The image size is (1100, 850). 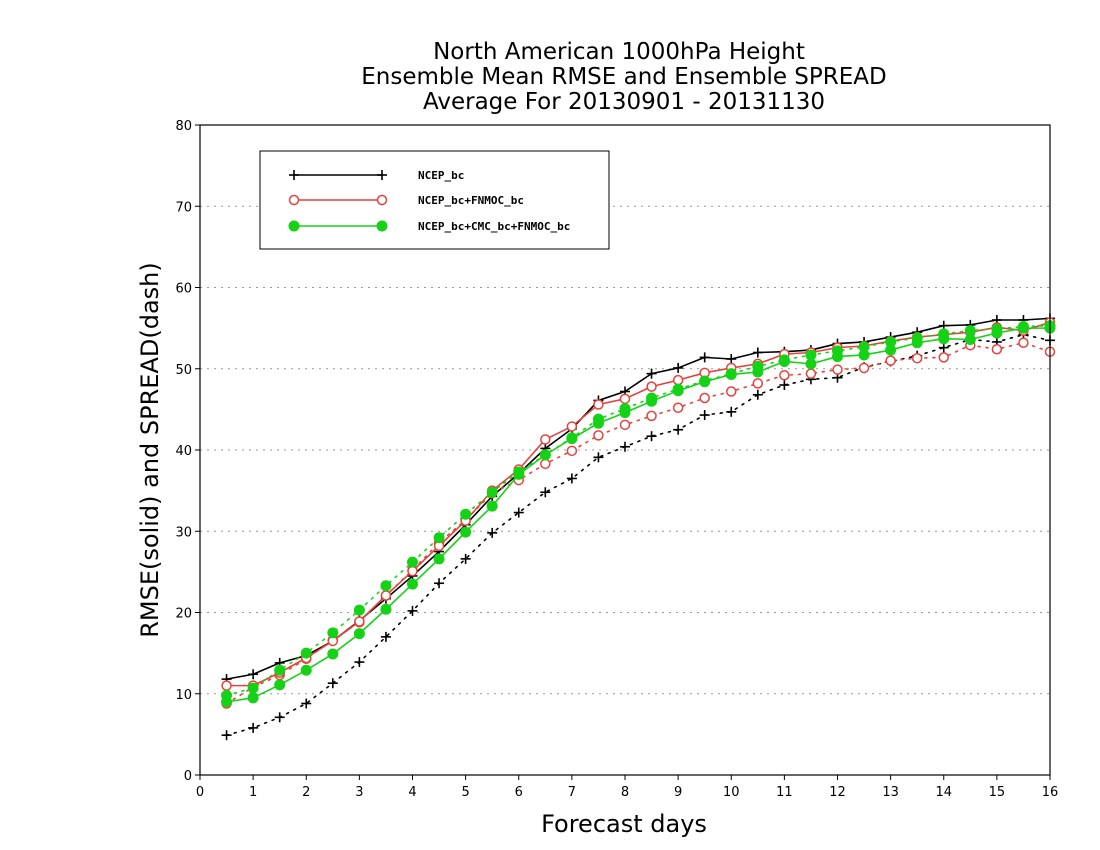 What do you see at coordinates (150, 450) in the screenshot?
I see `y-axis-title: RMSE(solid) and SPREAD(dash)` at bounding box center [150, 450].